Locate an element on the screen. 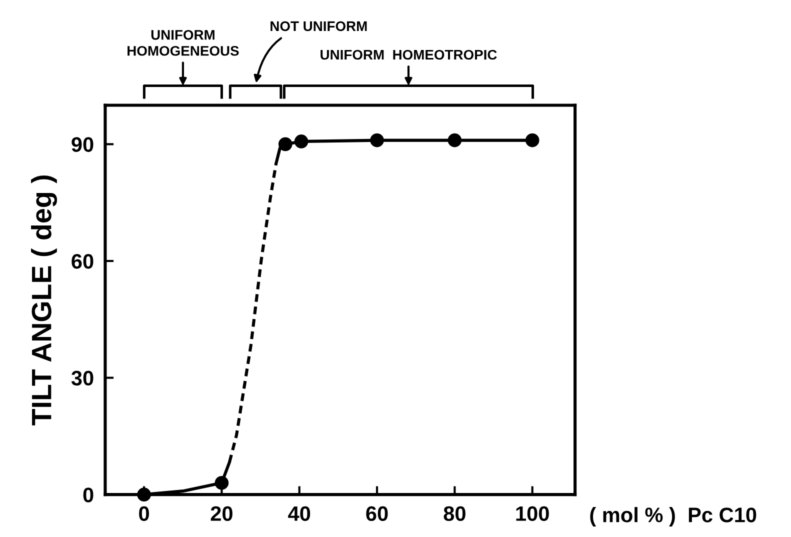 The width and height of the screenshot is (791, 537). y-tick-label: 30 is located at coordinates (82, 378).